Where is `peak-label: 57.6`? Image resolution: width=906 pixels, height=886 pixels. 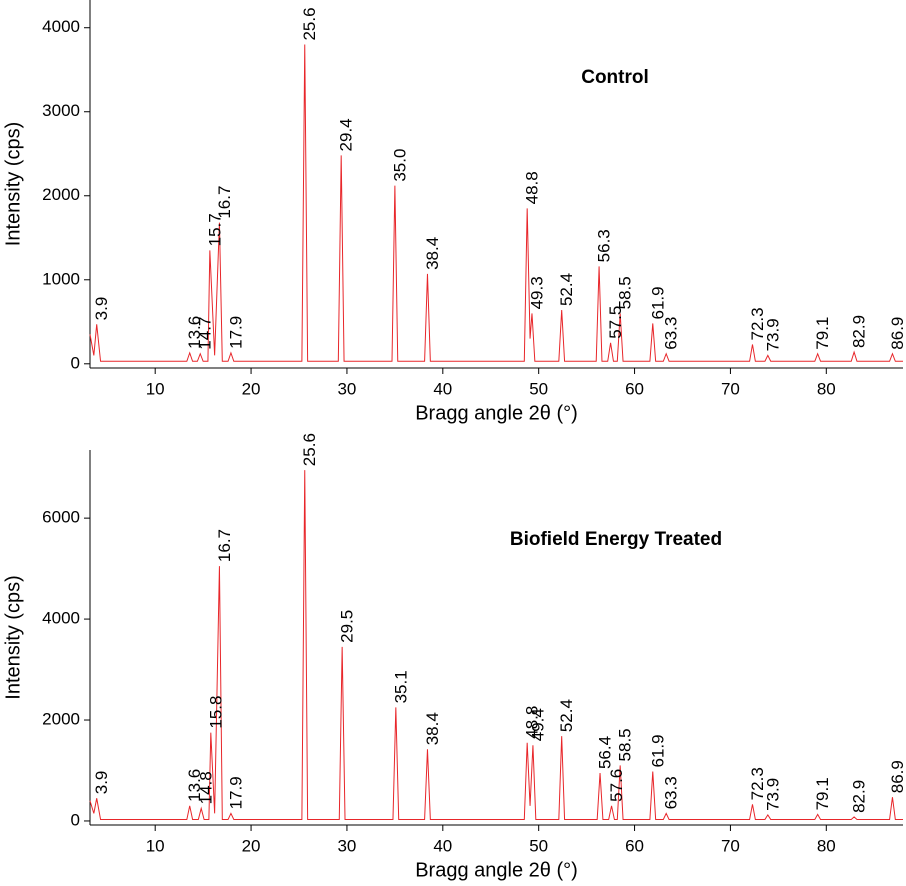 peak-label: 57.6 is located at coordinates (616, 785).